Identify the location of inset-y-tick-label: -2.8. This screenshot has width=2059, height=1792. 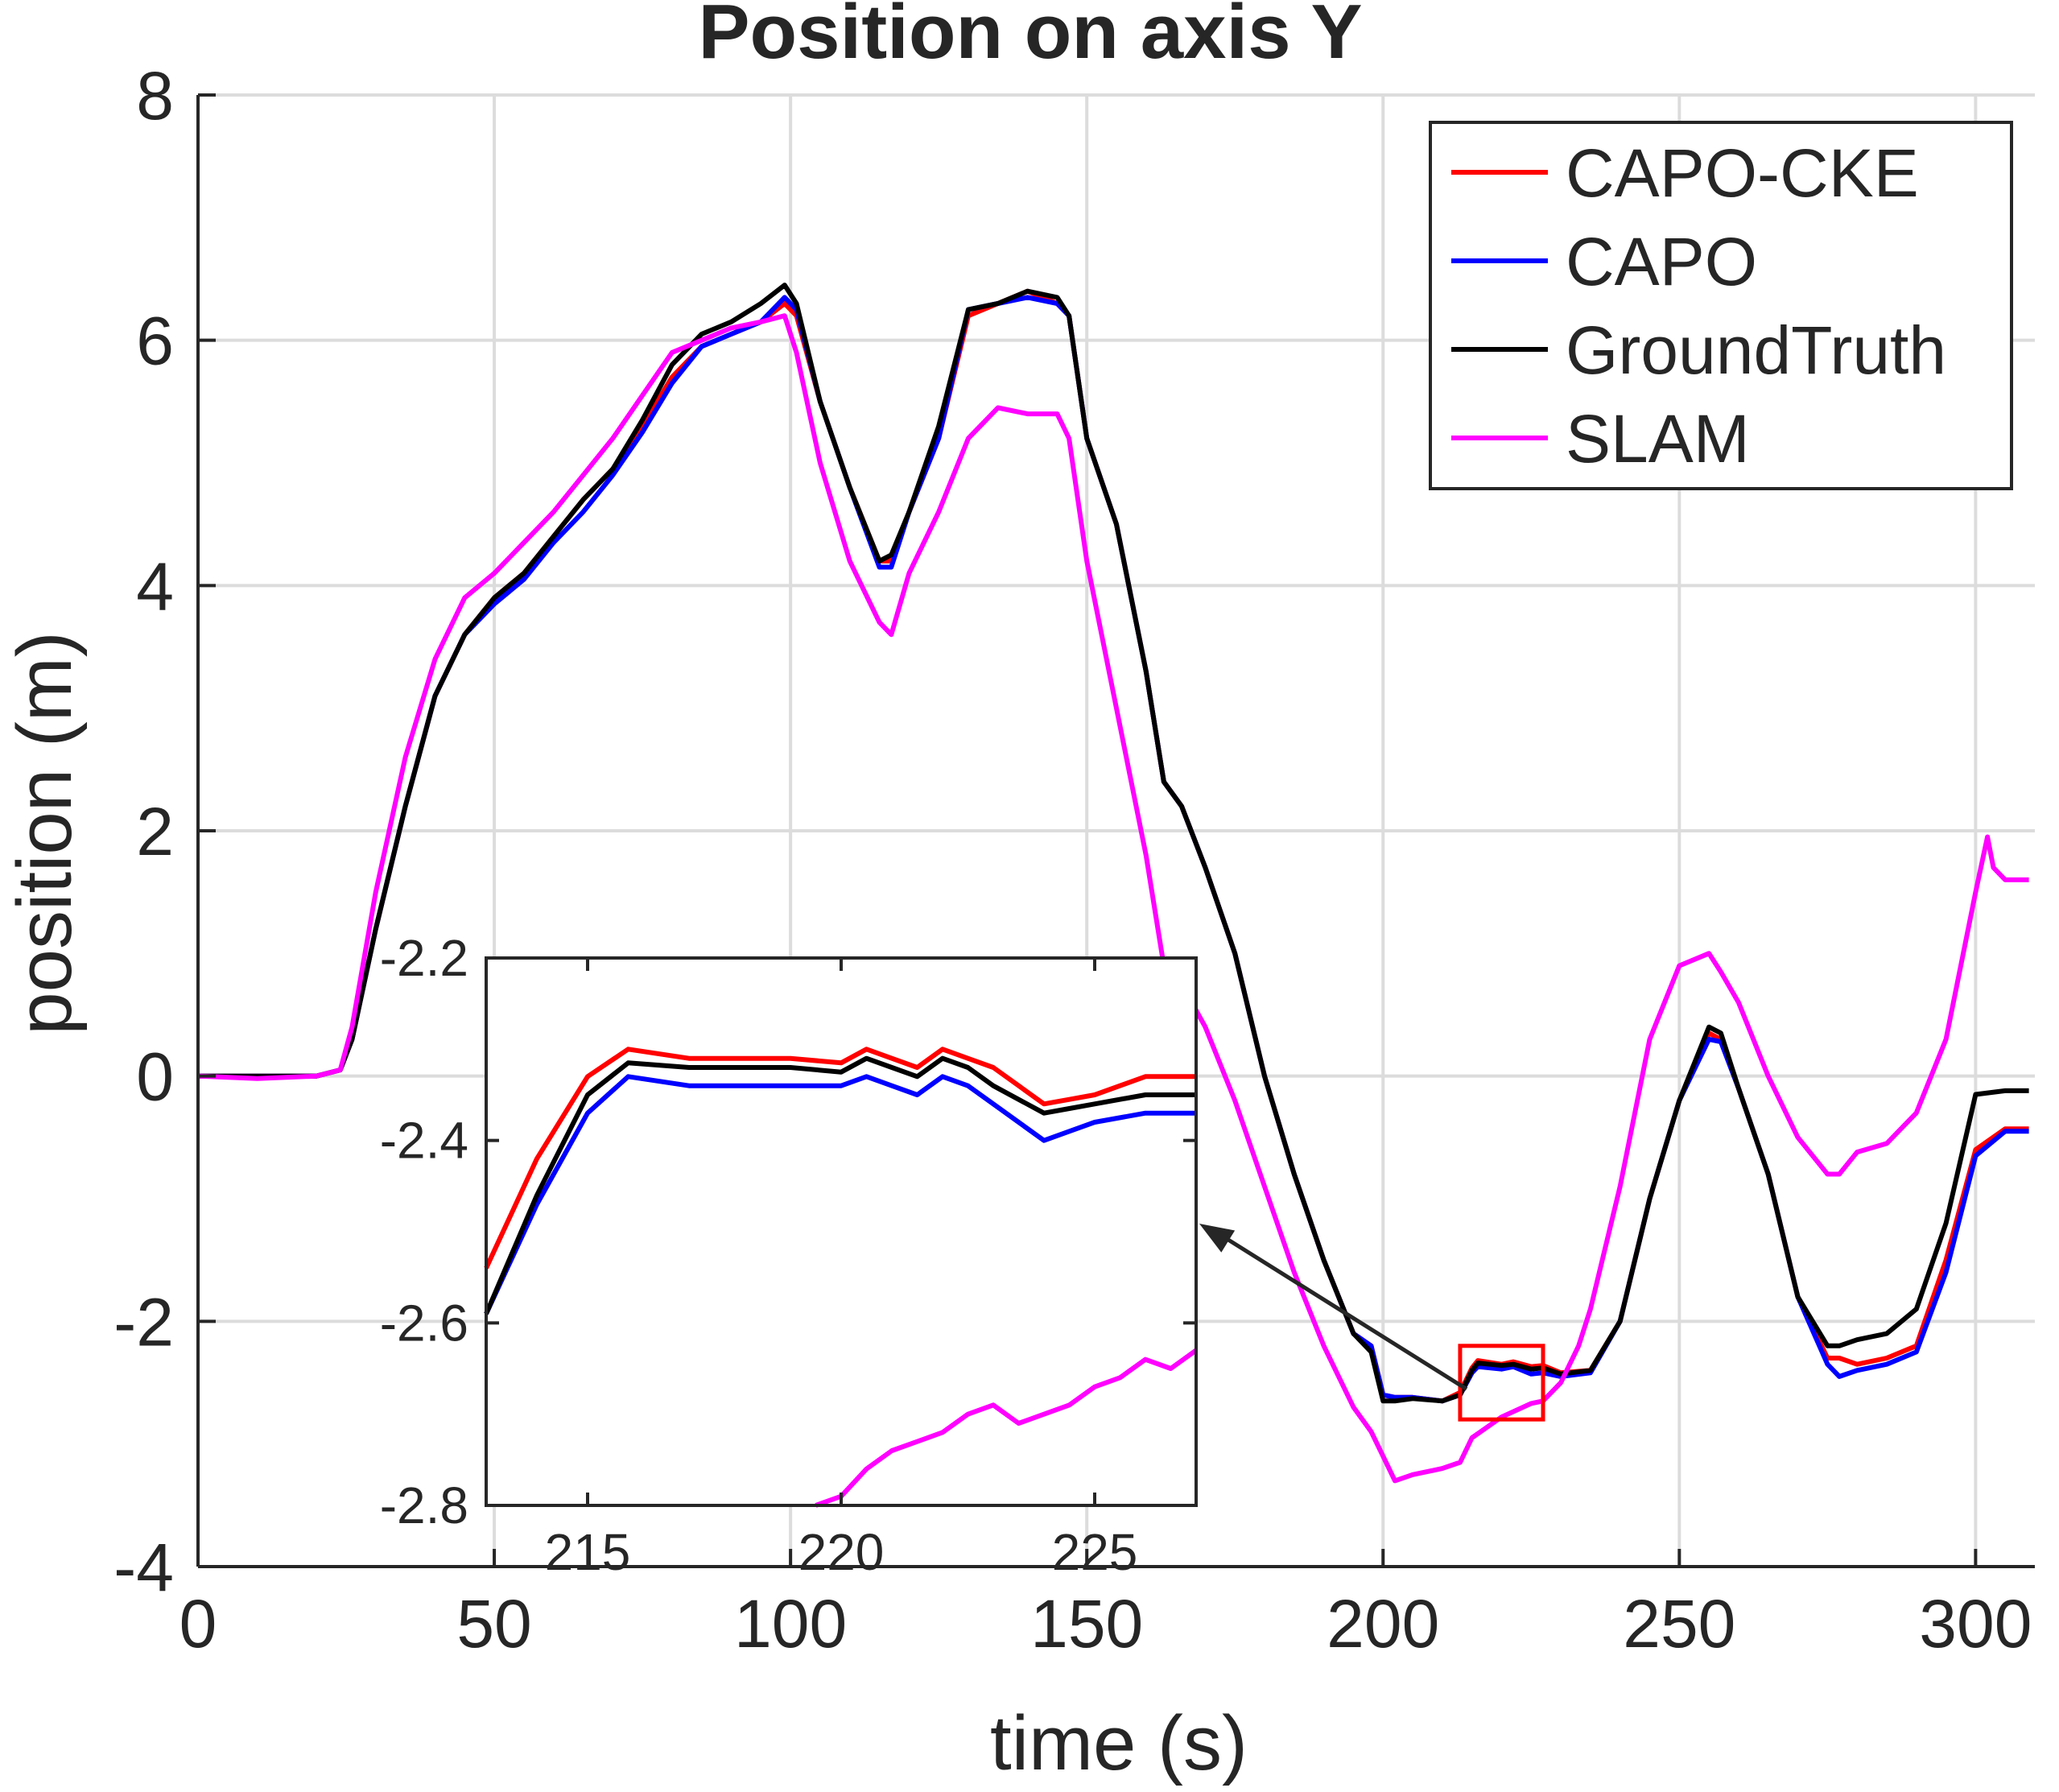
(424, 1505).